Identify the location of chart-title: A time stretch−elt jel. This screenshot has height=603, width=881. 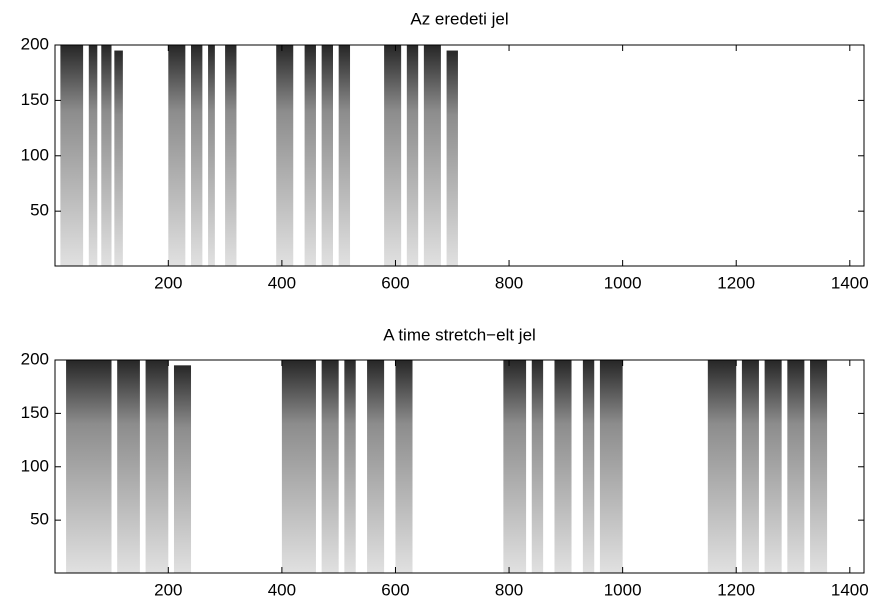
(459, 334).